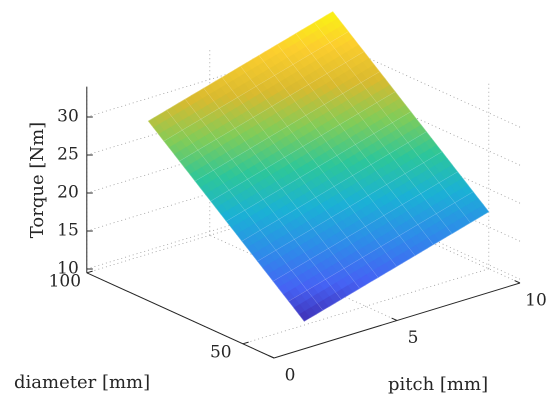  I want to click on x-tick-label: 0, so click(290, 376).